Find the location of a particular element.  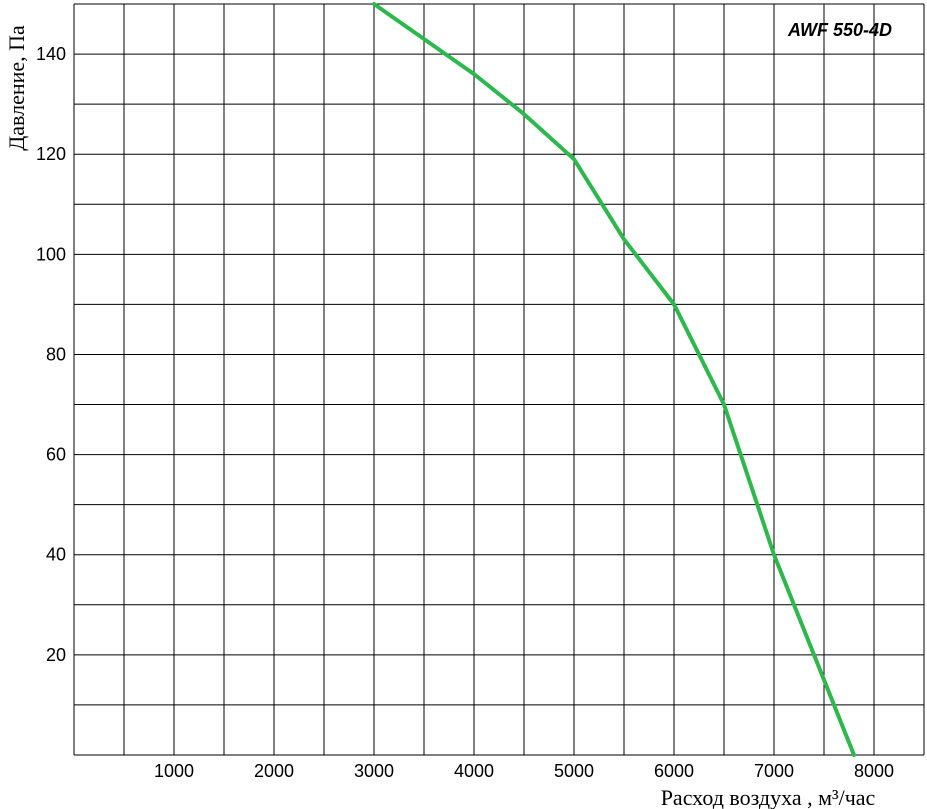

x-tick-label: 1000 is located at coordinates (174, 771).